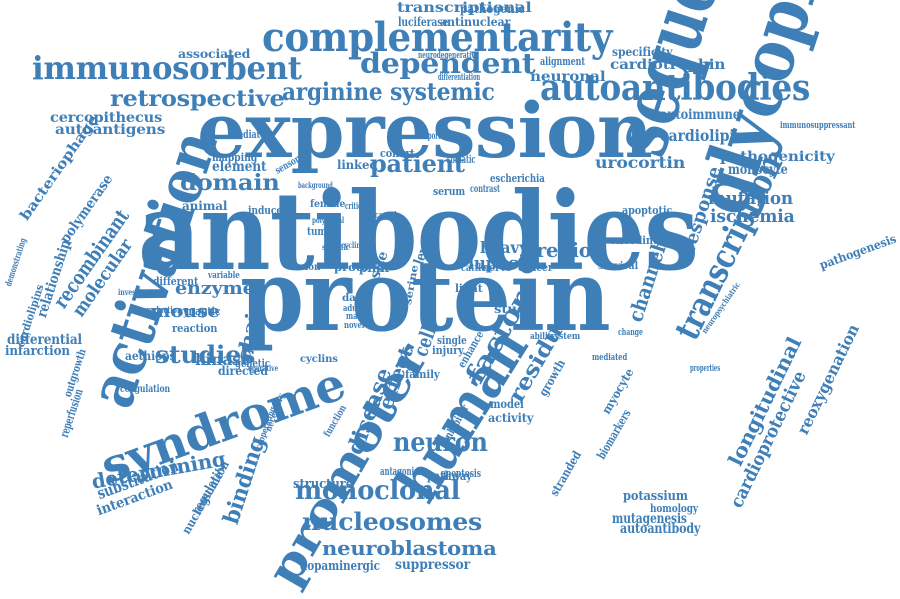 This screenshot has width=900, height=599. I want to click on cloud-word: element, so click(239, 167).